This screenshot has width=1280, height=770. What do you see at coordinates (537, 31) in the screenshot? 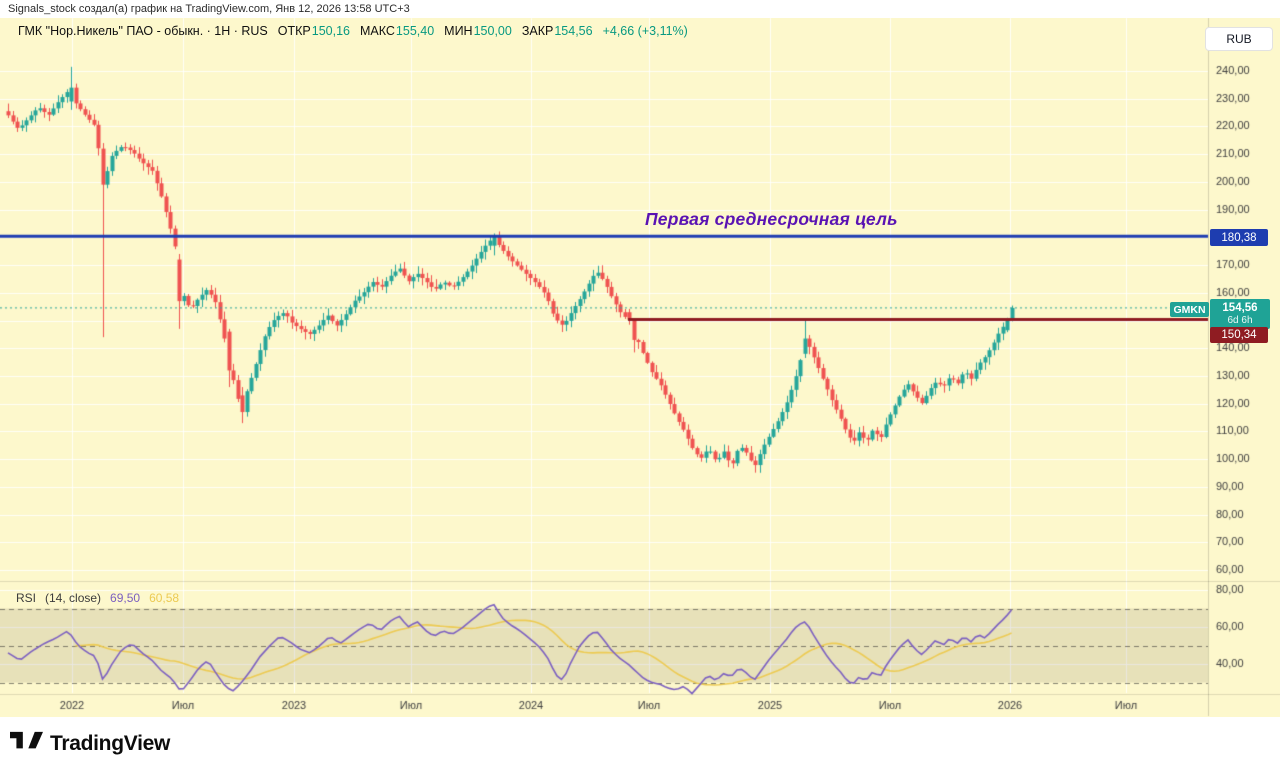
I see `close-label: ЗАКР` at bounding box center [537, 31].